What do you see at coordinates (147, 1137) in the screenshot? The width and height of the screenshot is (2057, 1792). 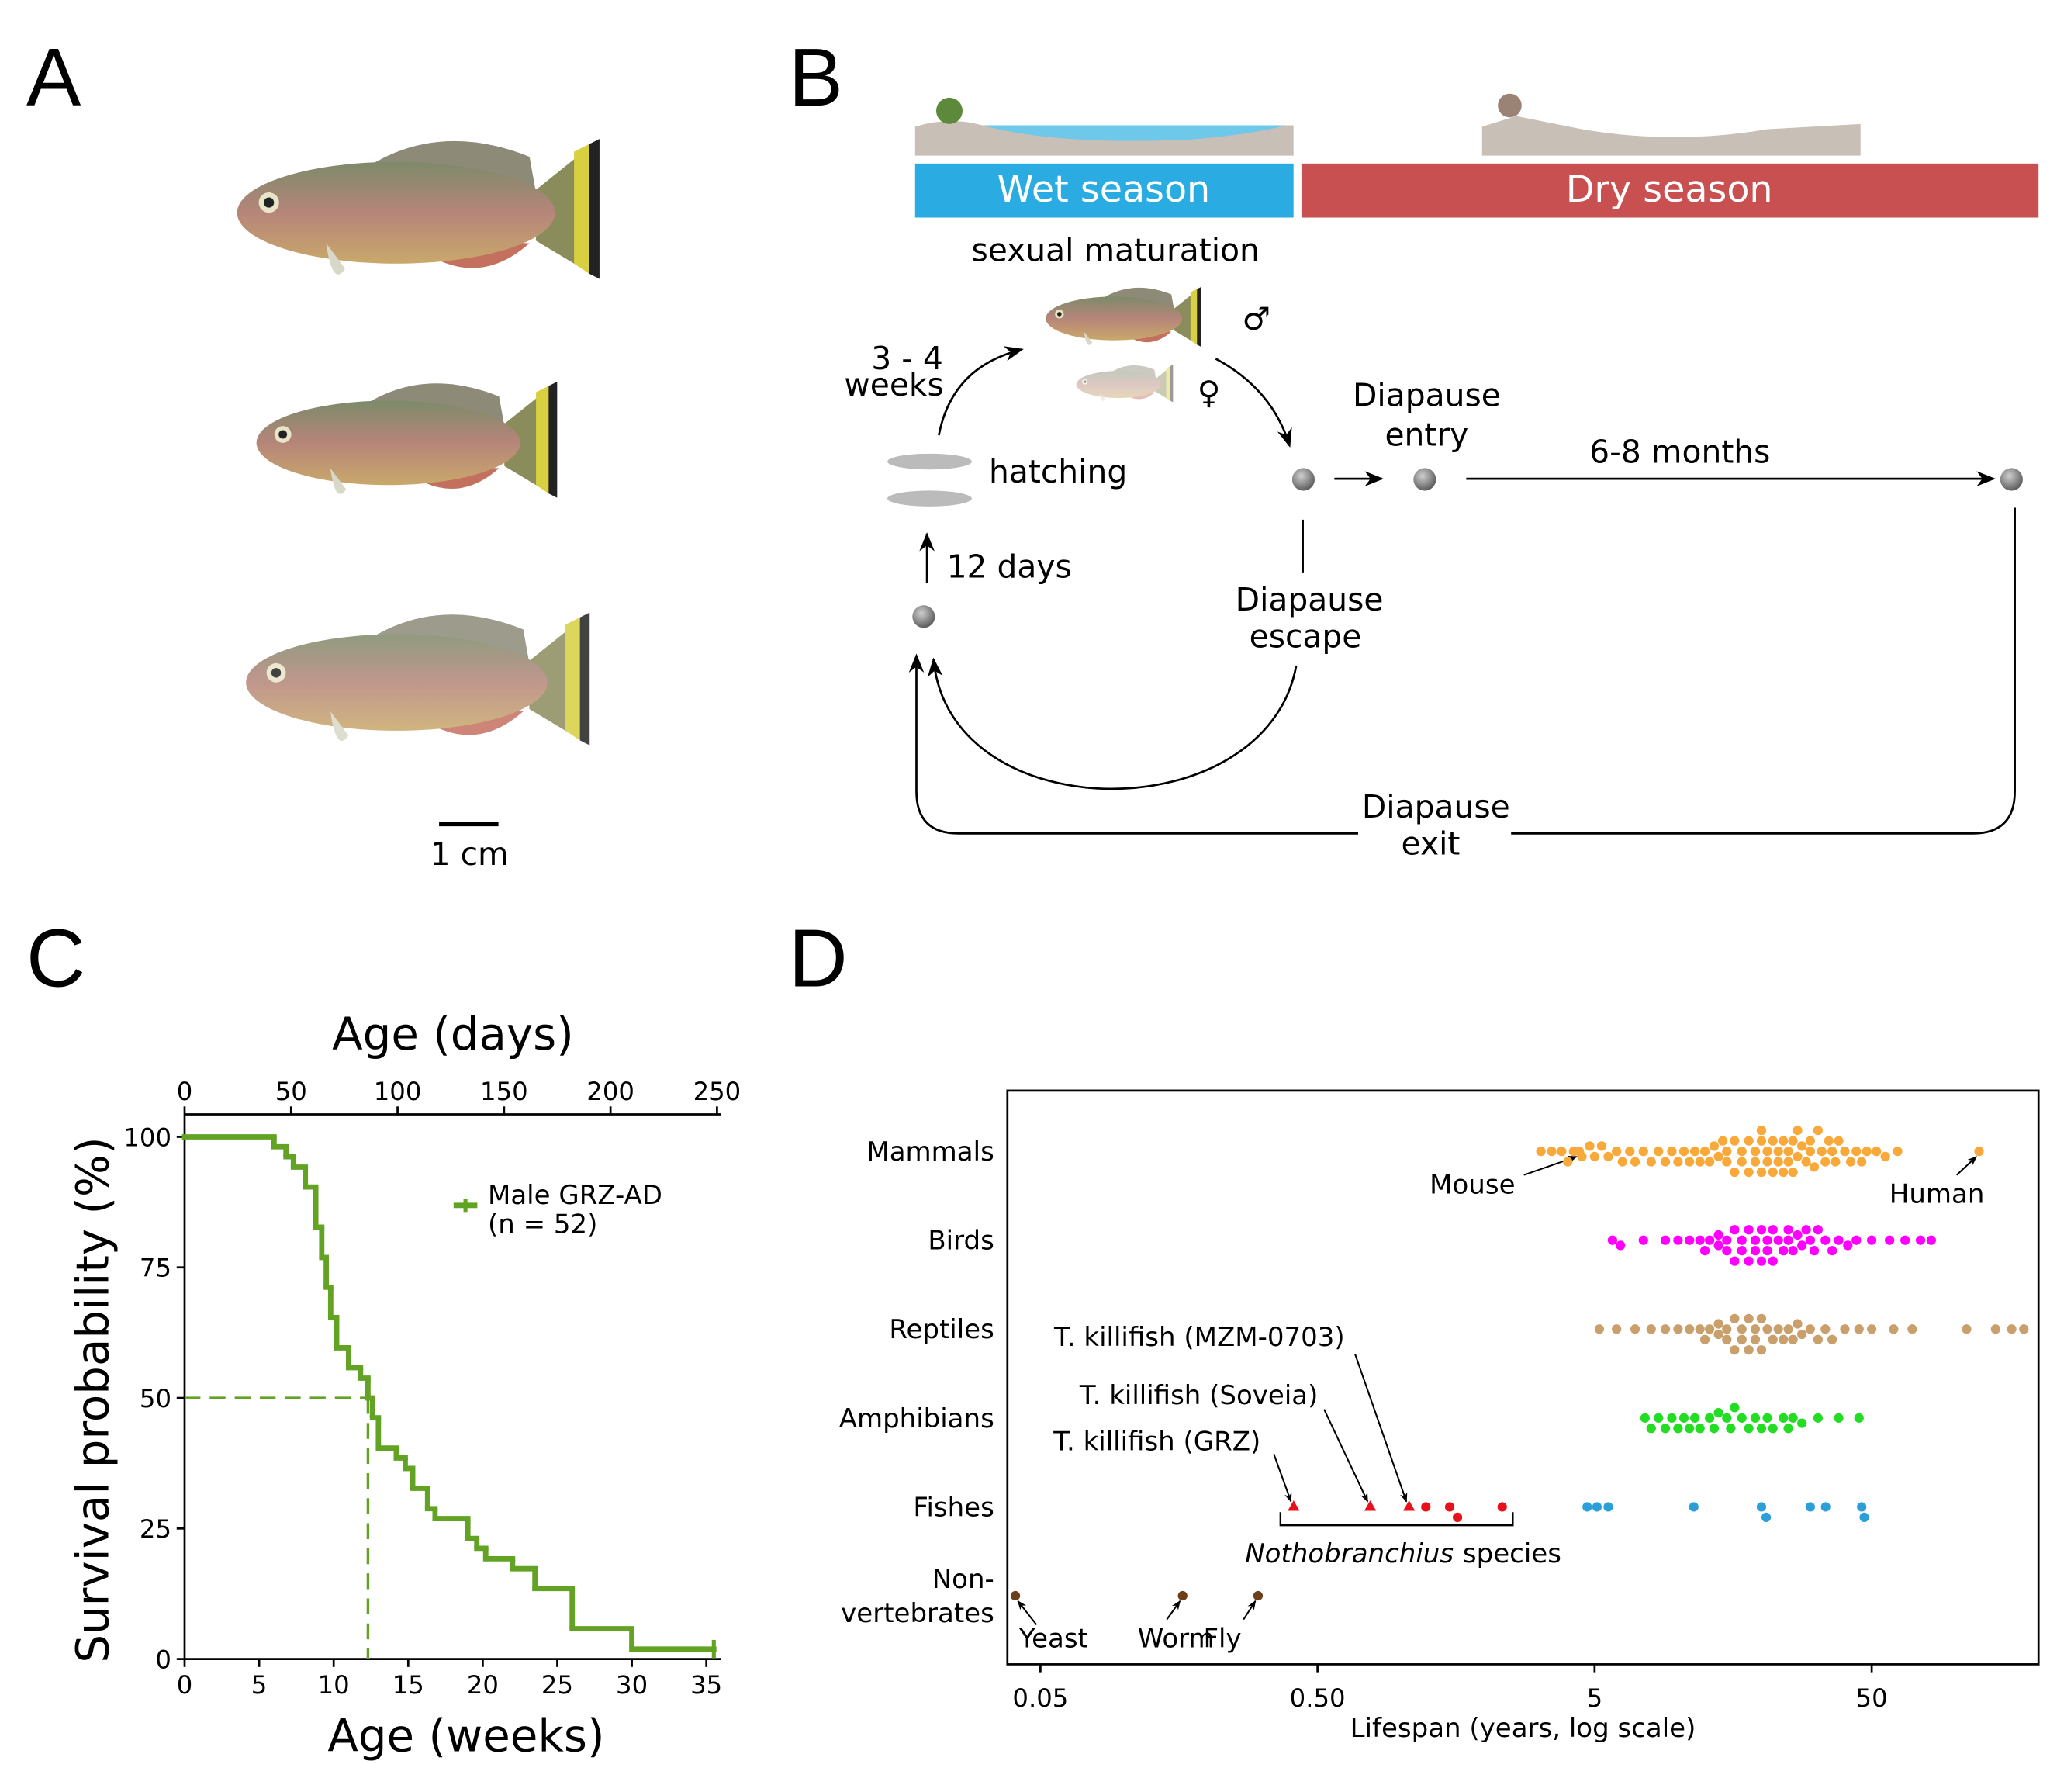 I see `y-tick-label: 100` at bounding box center [147, 1137].